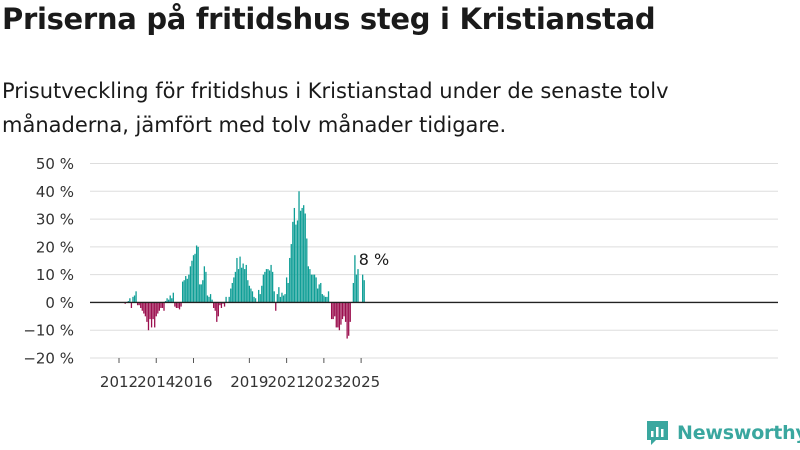 This screenshot has height=450, width=800. I want to click on y-tick-label: 40 %, so click(55, 192).